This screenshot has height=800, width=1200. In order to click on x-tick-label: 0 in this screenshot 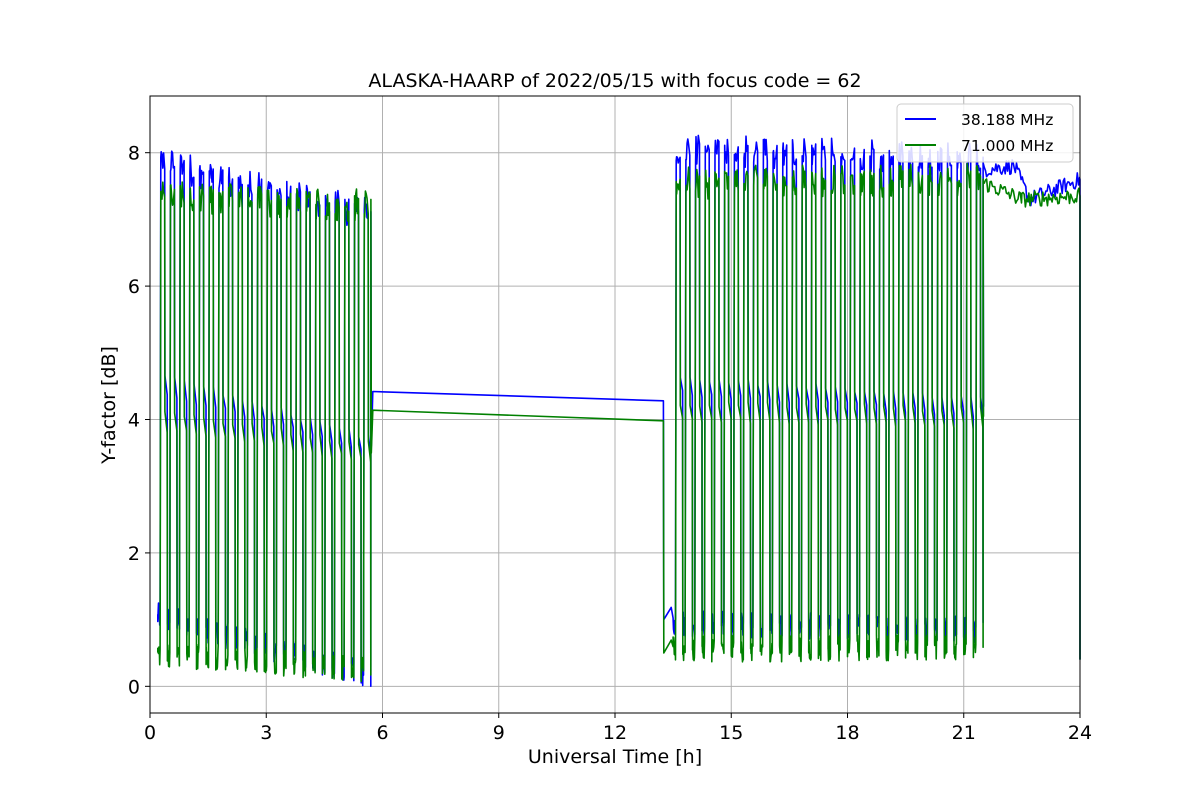, I will do `click(150, 733)`.